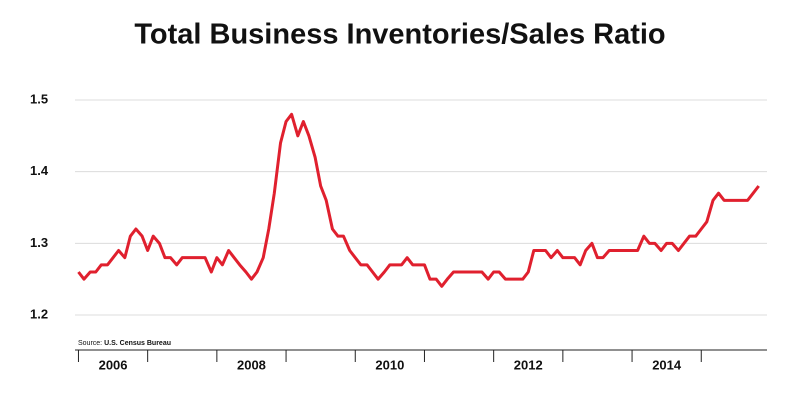 The image size is (800, 400). What do you see at coordinates (39, 242) in the screenshot?
I see `y-tick-label: 1.3` at bounding box center [39, 242].